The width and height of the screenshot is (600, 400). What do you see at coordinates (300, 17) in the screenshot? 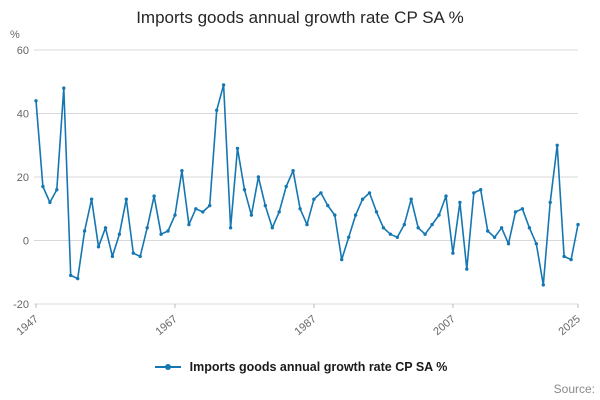
I see `chart-title: Imports goods annual growth rate CP SA %` at bounding box center [300, 17].